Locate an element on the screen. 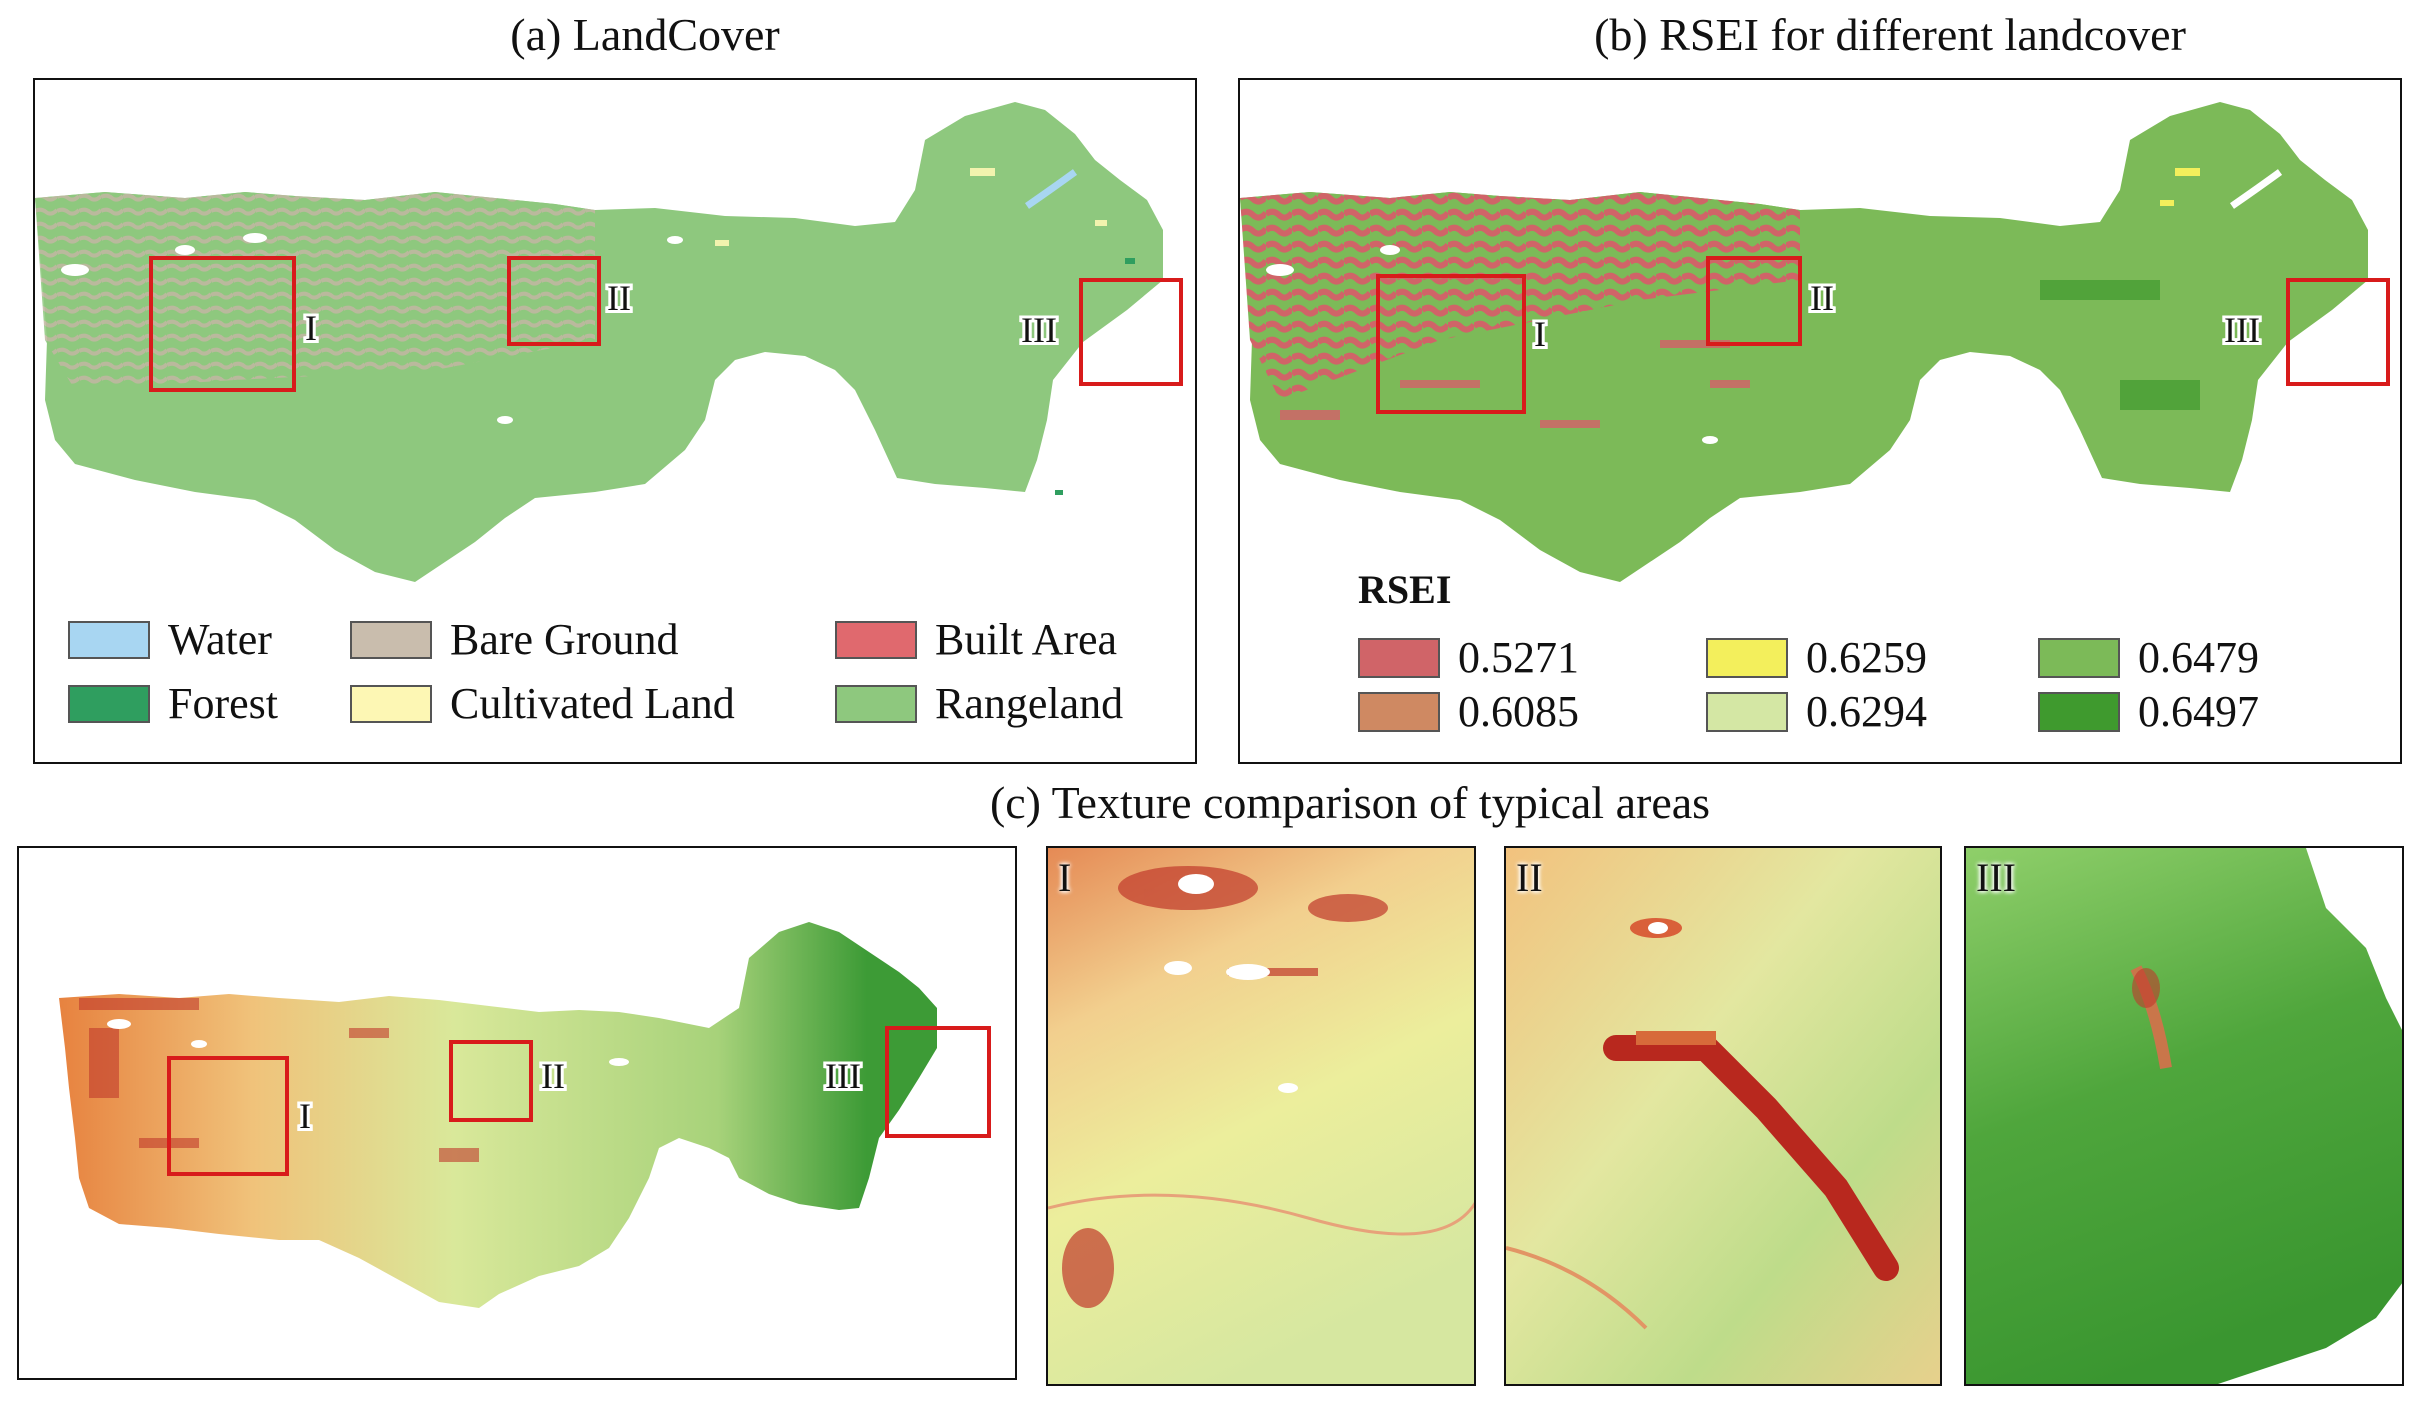  legend-item-cultivated-land: Cultivated Land is located at coordinates (542, 703).